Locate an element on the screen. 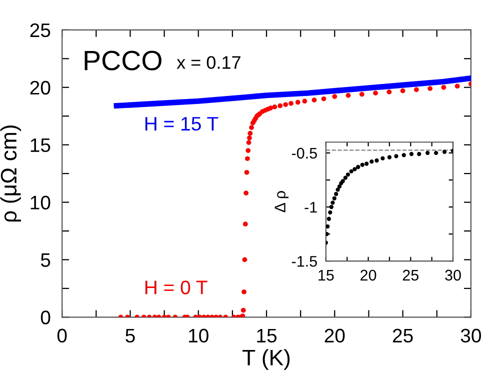  x-tick-label: 0 is located at coordinates (62, 335).